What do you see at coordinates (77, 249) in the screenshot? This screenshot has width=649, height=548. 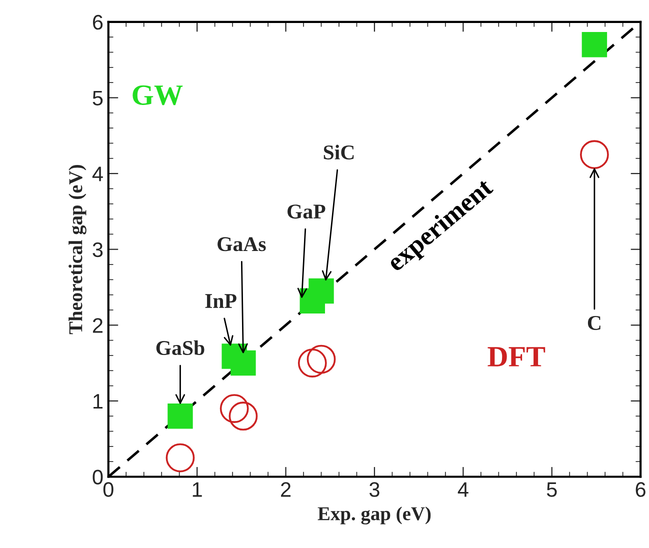 I see `y-axis-title: Theoretical gap (eV)` at bounding box center [77, 249].